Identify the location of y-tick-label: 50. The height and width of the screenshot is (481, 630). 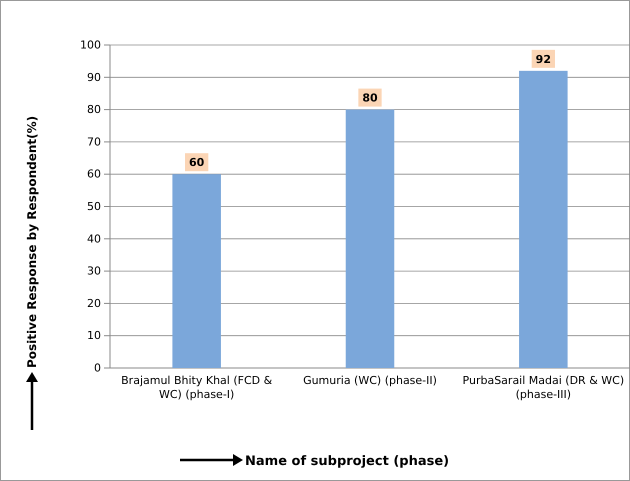
(94, 207).